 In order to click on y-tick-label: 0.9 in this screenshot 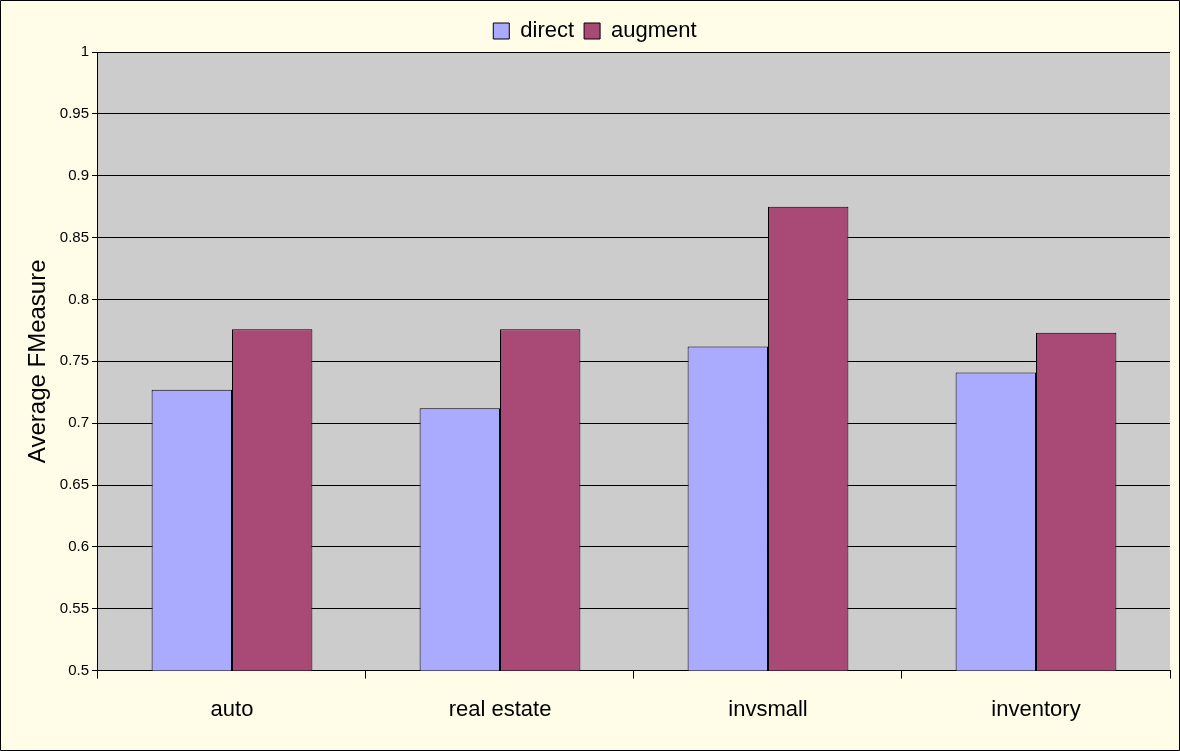, I will do `click(78, 174)`.